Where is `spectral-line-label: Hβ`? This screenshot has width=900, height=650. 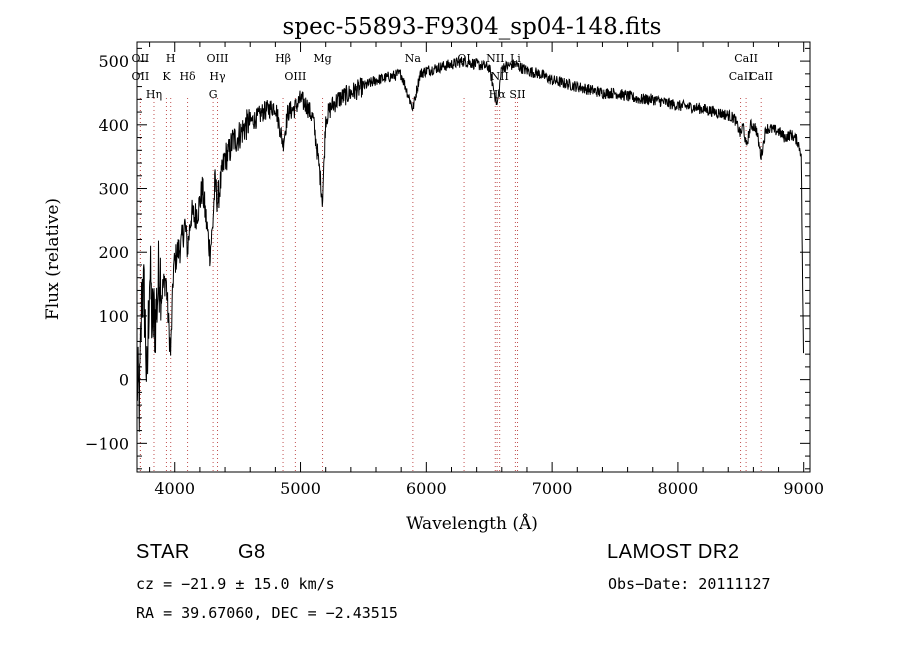 spectral-line-label: Hβ is located at coordinates (283, 58).